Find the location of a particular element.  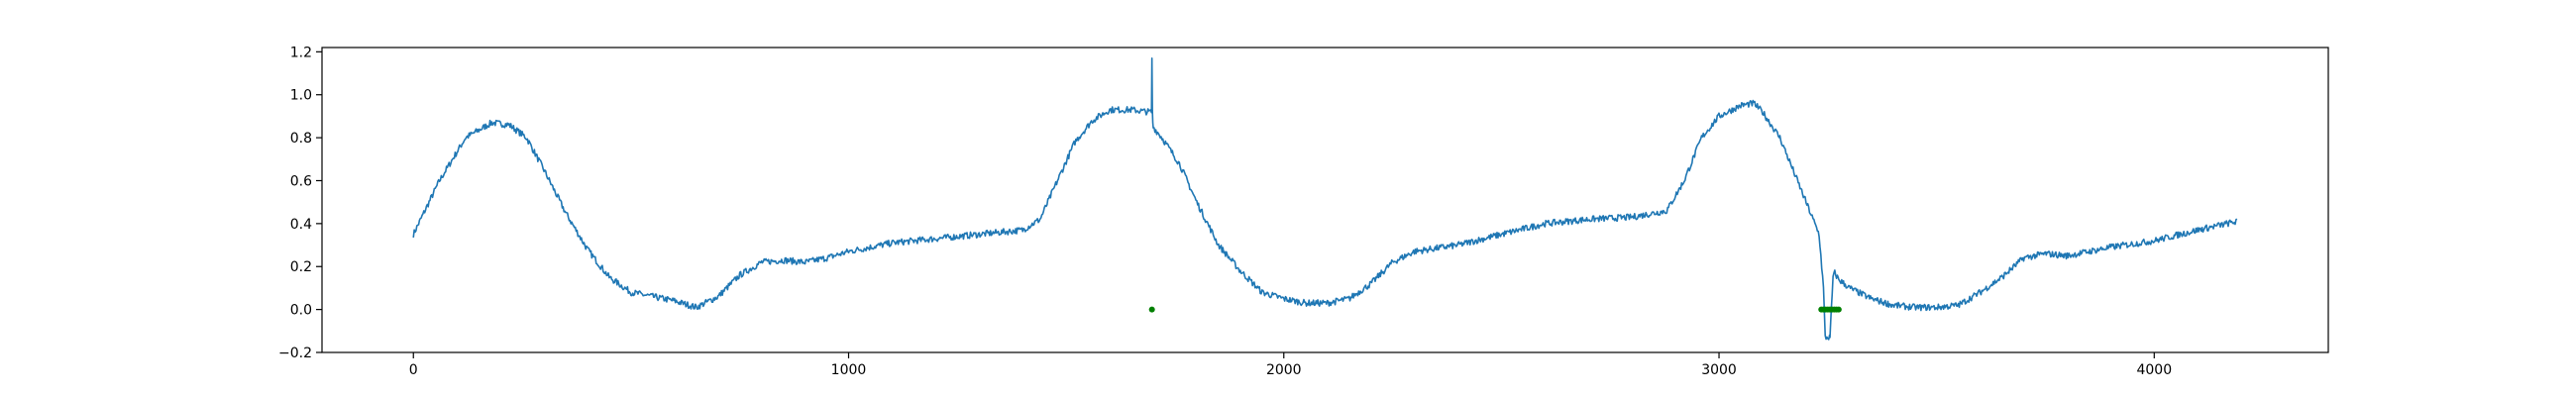

y-tick-label: 0.4 is located at coordinates (301, 225).